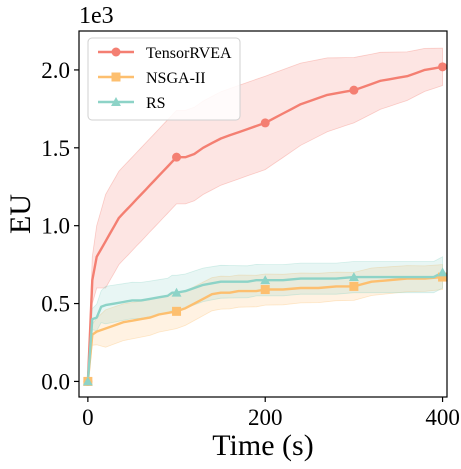  What do you see at coordinates (189, 53) in the screenshot?
I see `legend-label-tensorrvea: TensorRVEA` at bounding box center [189, 53].